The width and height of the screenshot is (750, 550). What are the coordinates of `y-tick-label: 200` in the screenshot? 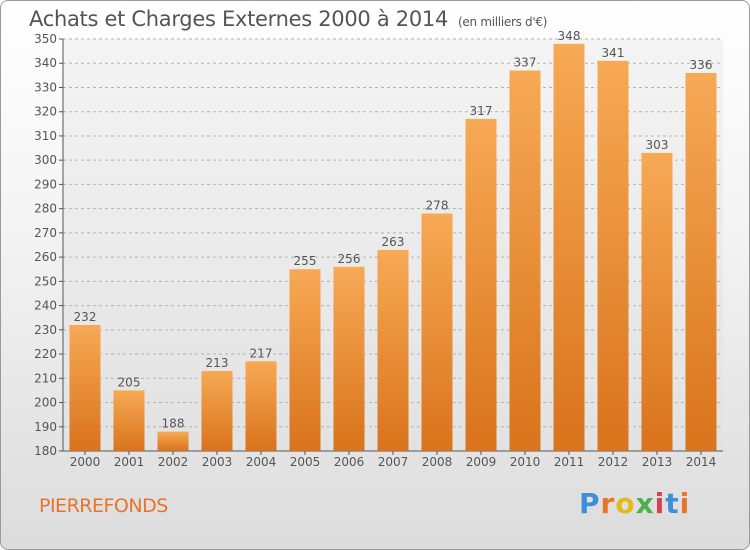 It's located at (45, 403).